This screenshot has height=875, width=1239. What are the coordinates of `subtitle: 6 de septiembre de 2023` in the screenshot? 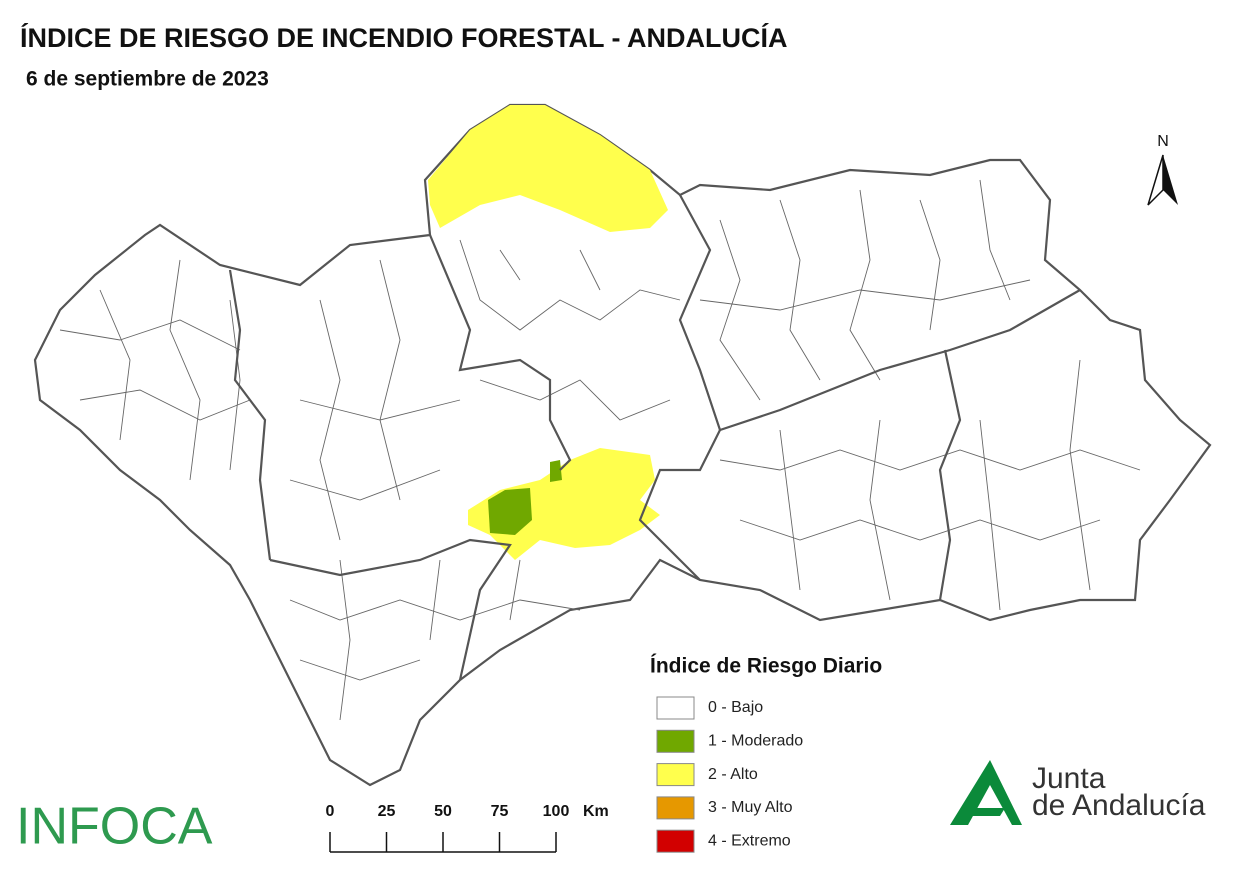 It's located at (147, 79).